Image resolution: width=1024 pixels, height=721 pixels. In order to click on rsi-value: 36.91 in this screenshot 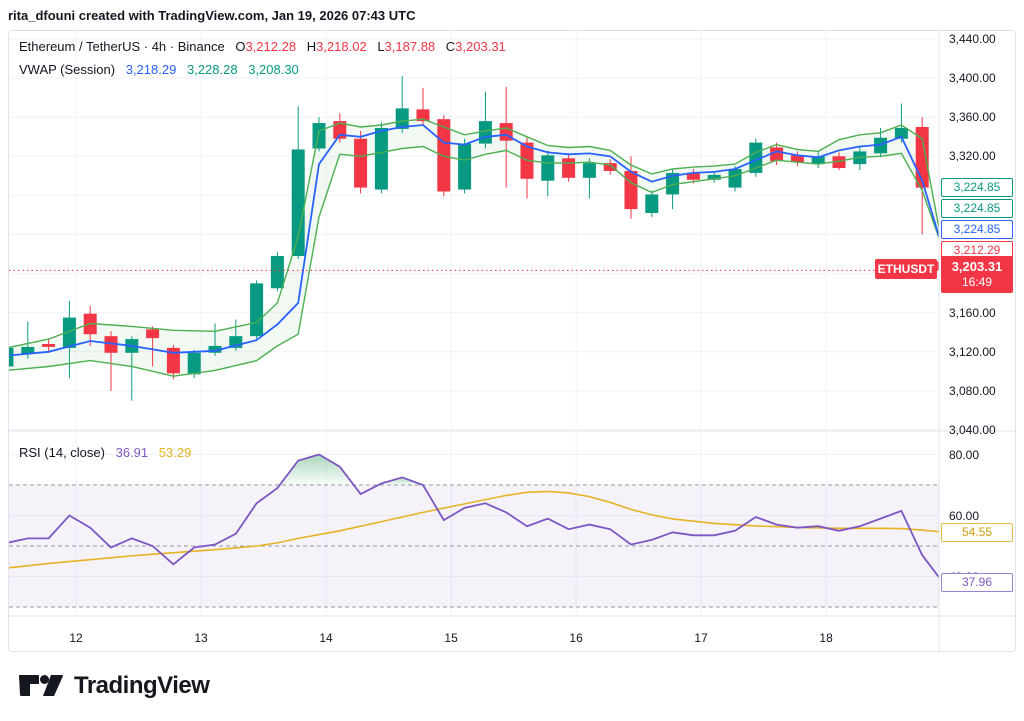, I will do `click(132, 452)`.